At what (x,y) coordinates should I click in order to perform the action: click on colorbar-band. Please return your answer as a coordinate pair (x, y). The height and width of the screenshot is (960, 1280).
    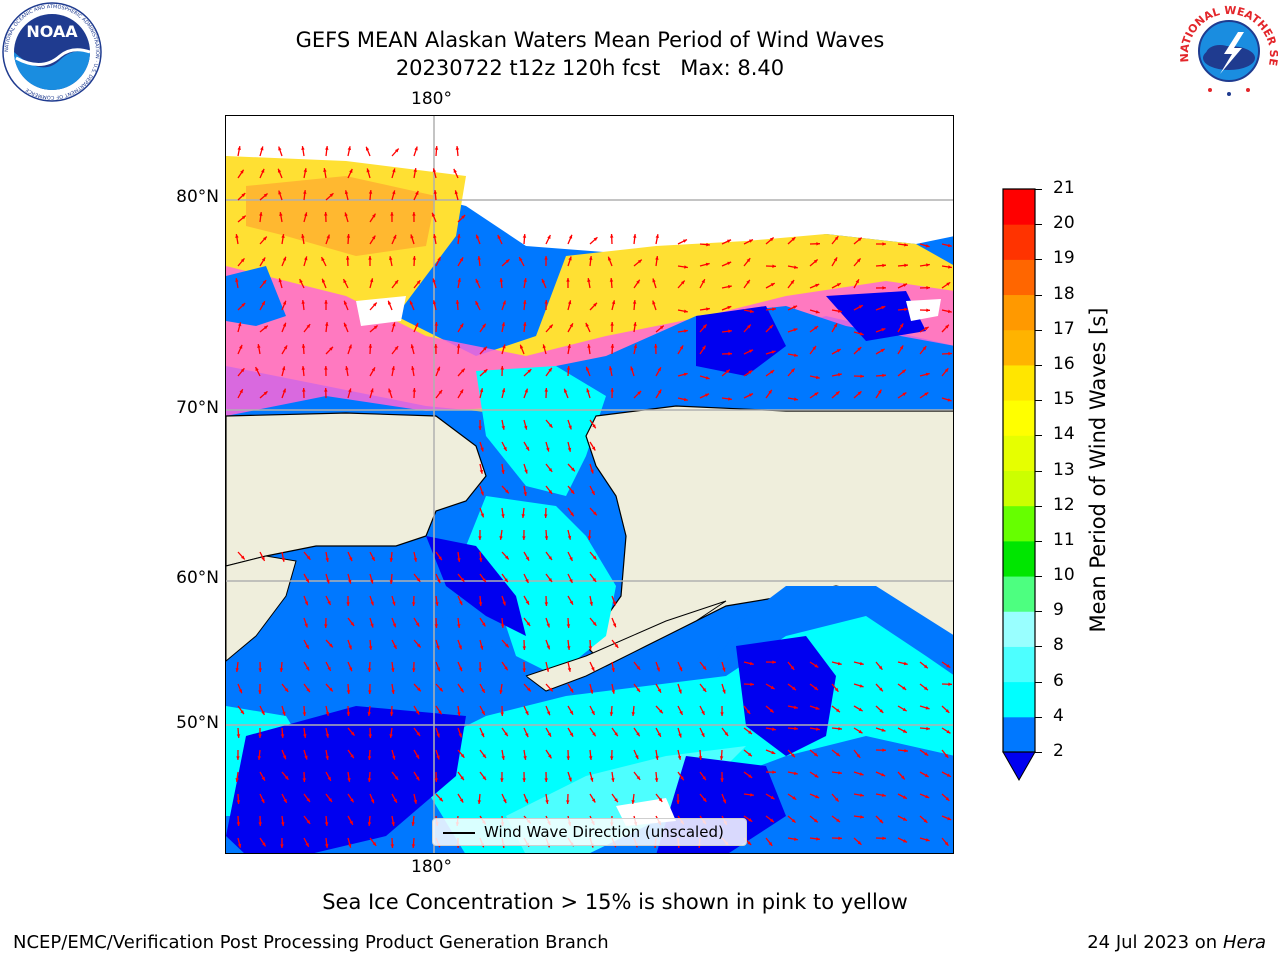
    Looking at the image, I should click on (1019, 207).